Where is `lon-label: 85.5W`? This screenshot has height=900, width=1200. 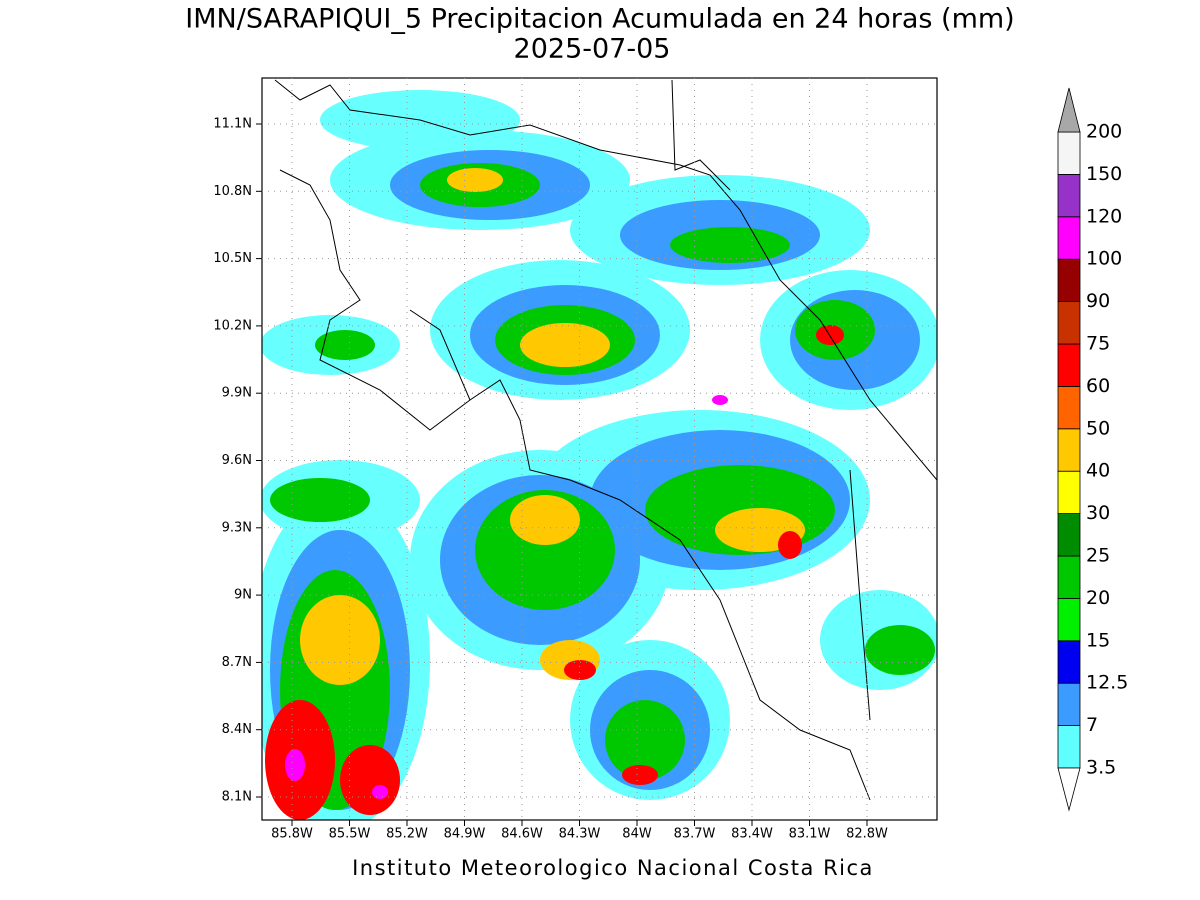 lon-label: 85.5W is located at coordinates (350, 834).